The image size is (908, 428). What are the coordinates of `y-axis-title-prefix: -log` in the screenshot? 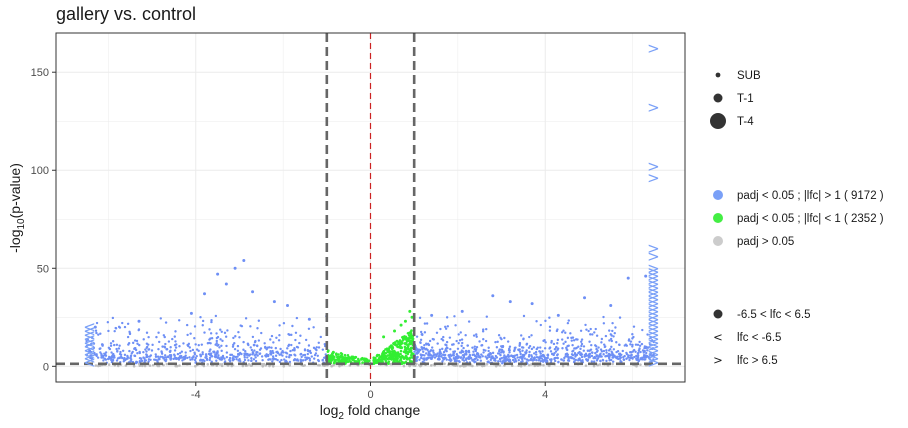 It's located at (15, 241).